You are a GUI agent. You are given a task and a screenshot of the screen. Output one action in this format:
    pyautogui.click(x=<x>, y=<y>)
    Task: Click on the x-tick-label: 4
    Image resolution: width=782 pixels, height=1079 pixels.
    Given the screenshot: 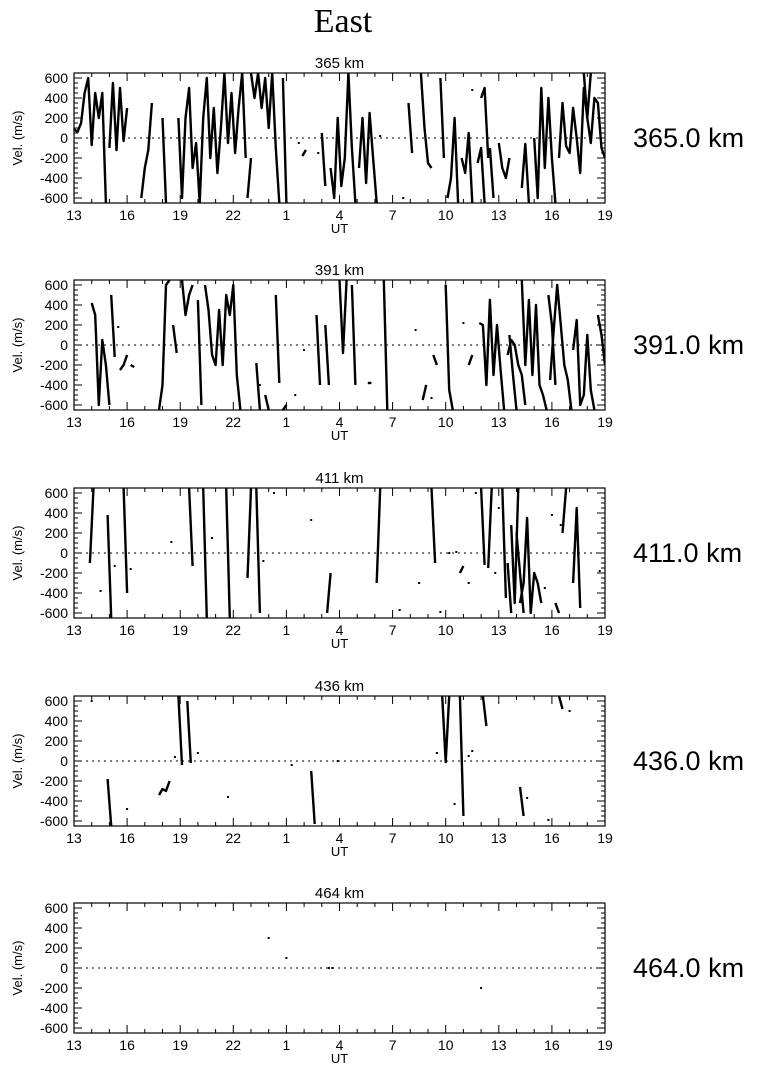 What is the action you would take?
    pyautogui.click(x=340, y=215)
    